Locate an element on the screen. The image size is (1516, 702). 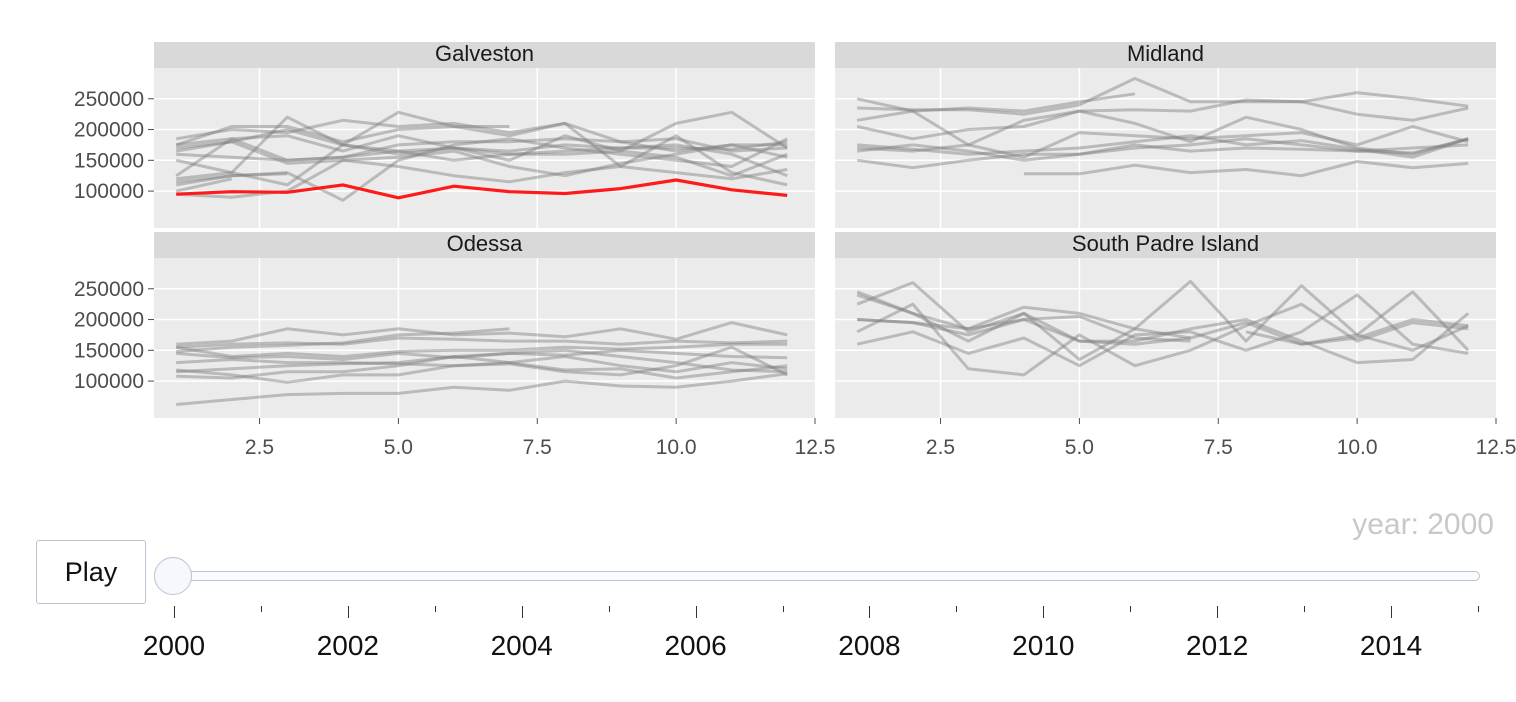
facet-title: South Padre Island is located at coordinates (1165, 243).